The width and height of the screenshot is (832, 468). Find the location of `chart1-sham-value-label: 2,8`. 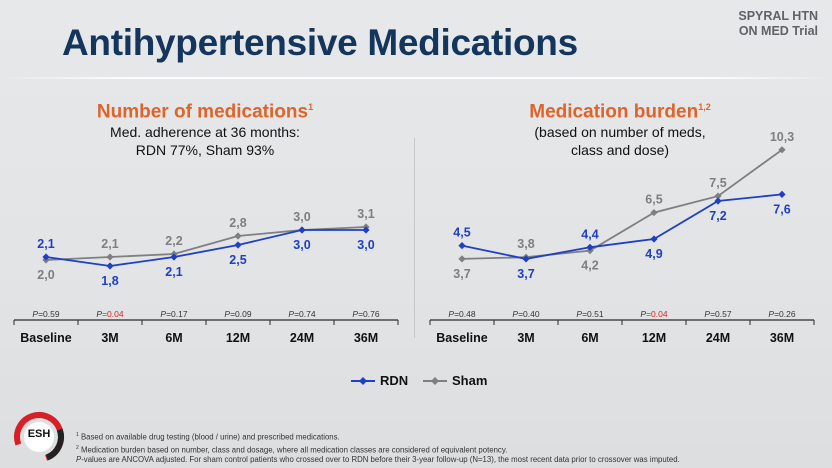

chart1-sham-value-label: 2,8 is located at coordinates (237, 223).